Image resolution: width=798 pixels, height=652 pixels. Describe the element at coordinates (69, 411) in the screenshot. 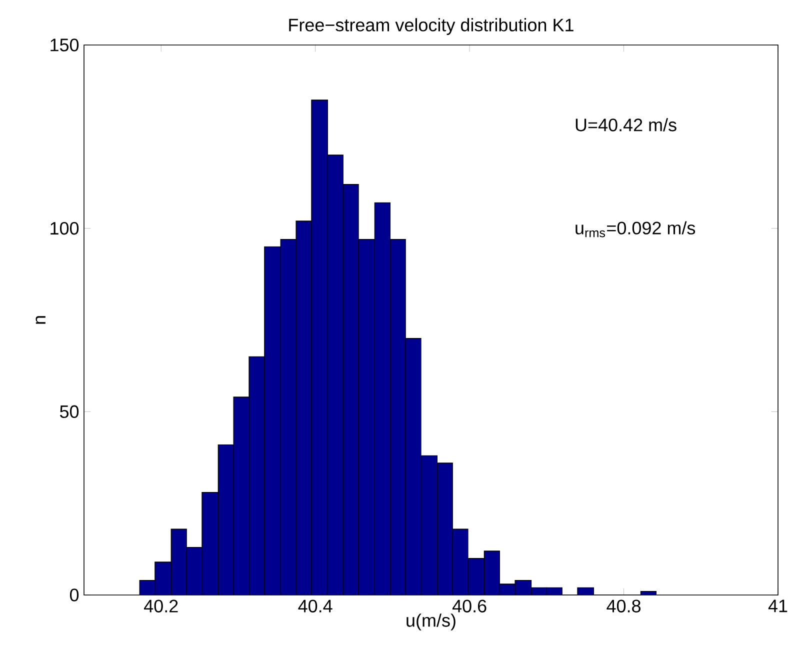

I see `y-tick-label: 50` at that location.